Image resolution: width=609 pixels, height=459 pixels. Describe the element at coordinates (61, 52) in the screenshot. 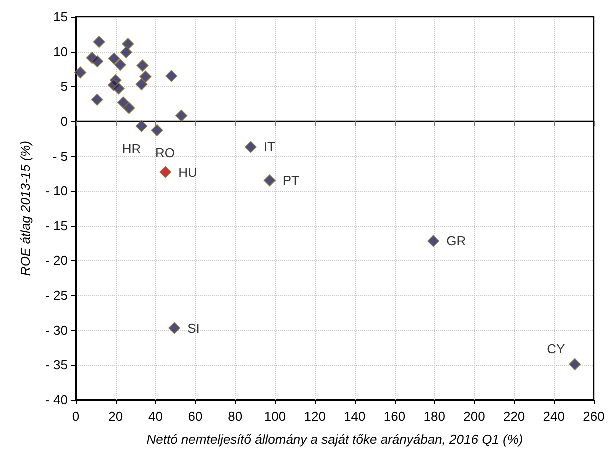

I see `y-tick-label: 10` at that location.